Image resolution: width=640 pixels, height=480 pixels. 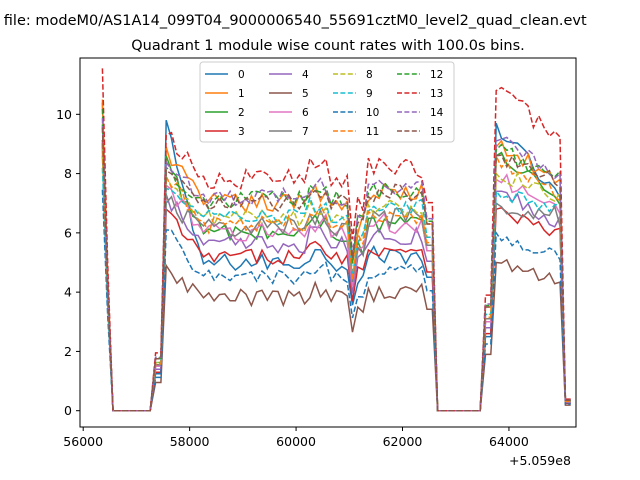 What do you see at coordinates (369, 75) in the screenshot?
I see `legend-label-8: 8` at bounding box center [369, 75].